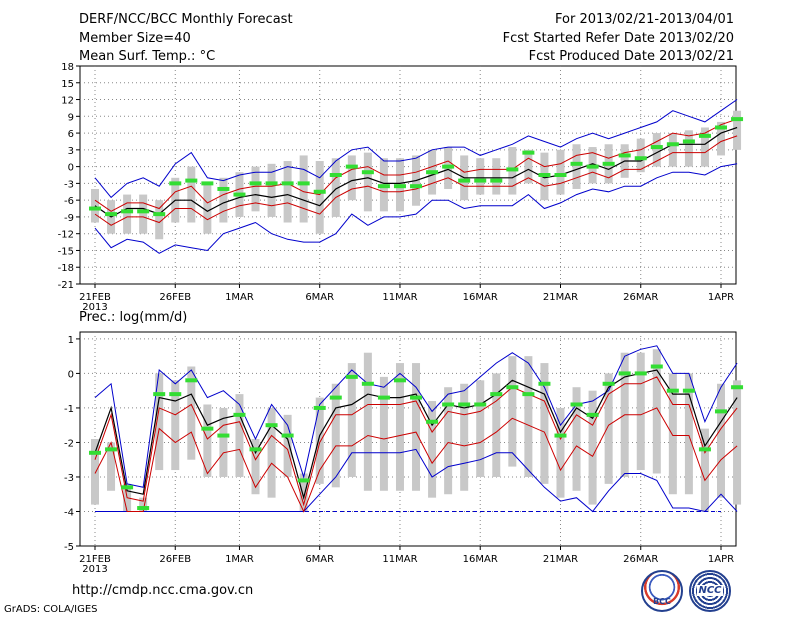 This screenshot has height=618, width=800. Describe the element at coordinates (69, 409) in the screenshot. I see `y-tick-label: -1` at that location.